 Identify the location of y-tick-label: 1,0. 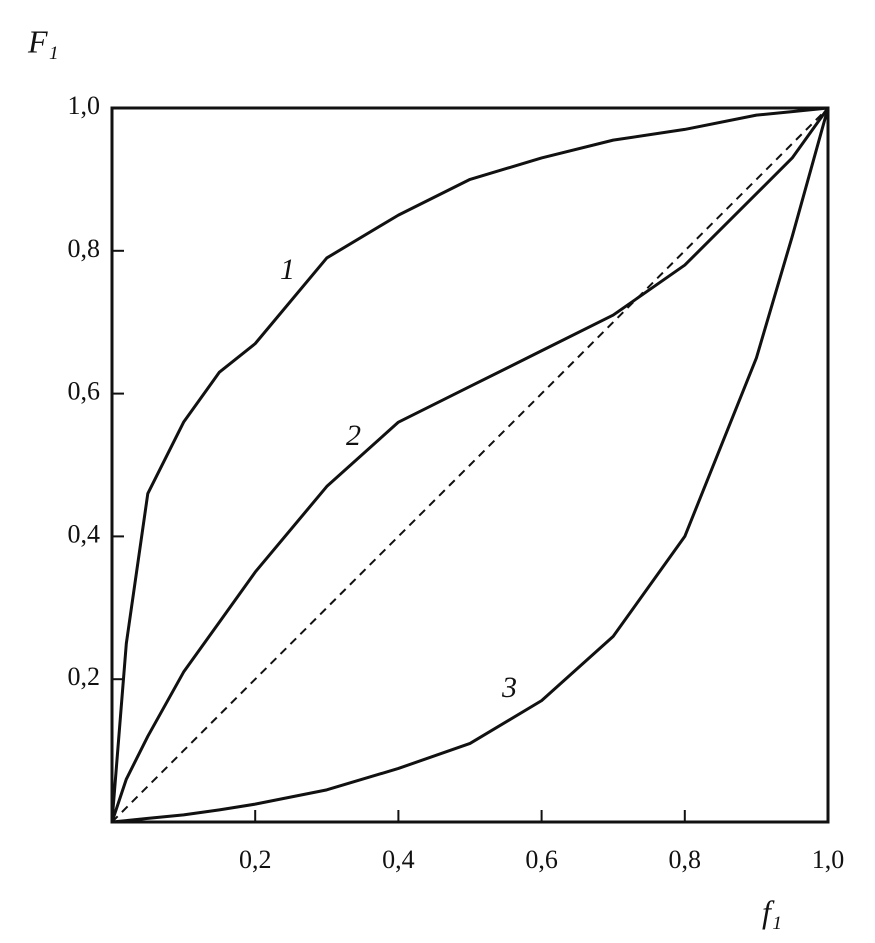
(84, 105).